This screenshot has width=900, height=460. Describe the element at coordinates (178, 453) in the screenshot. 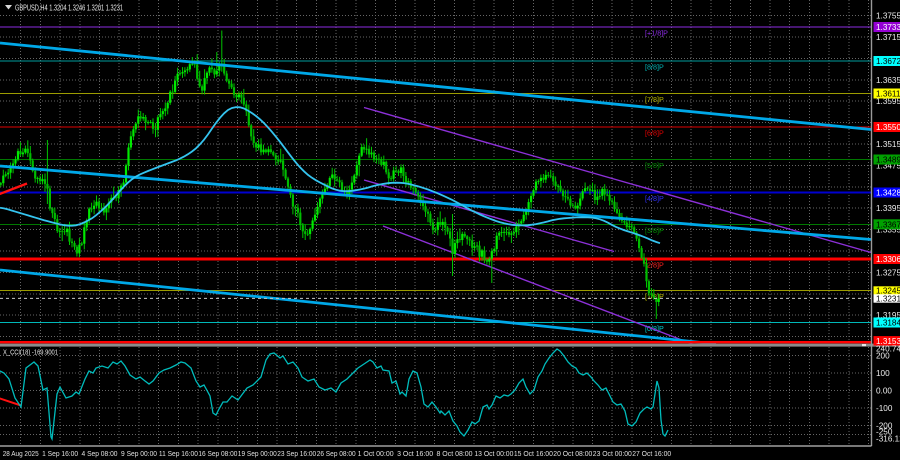

I see `svg-text: 11 Sep 16:00` at that location.